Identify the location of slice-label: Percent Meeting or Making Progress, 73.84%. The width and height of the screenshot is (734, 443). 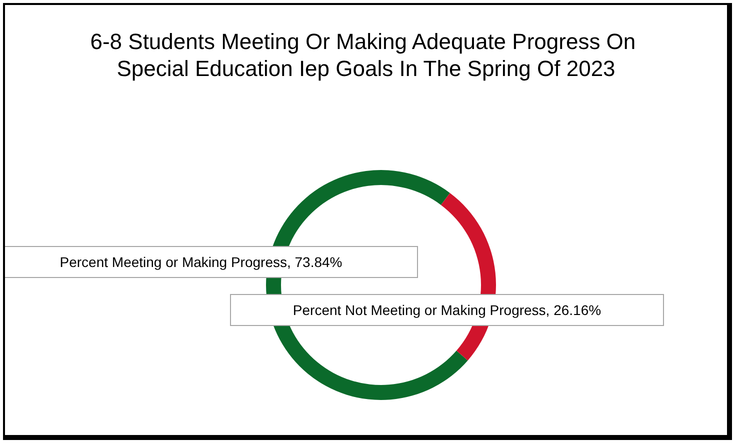
(201, 262).